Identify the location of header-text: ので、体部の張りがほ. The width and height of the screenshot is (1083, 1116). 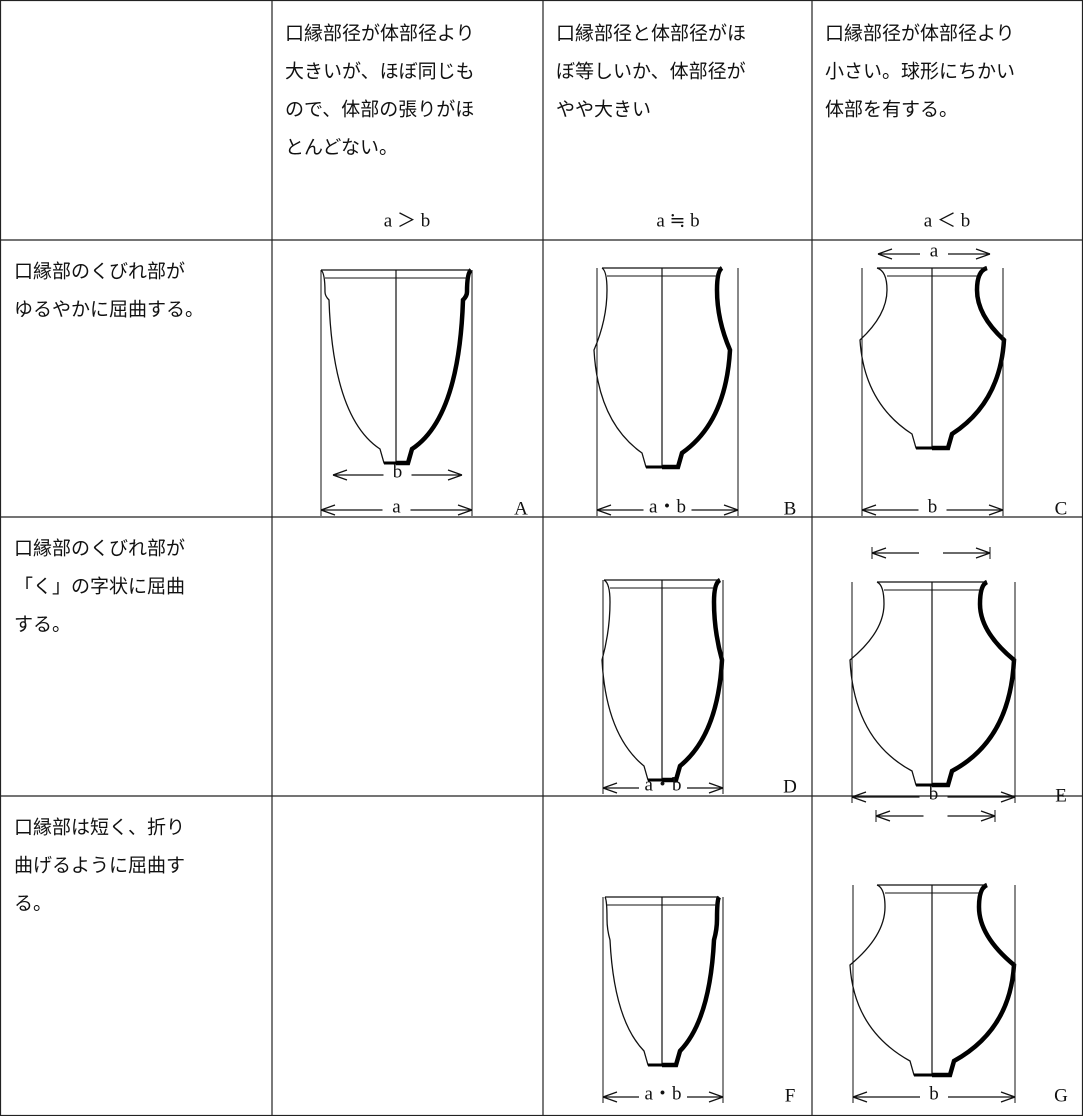
(379, 109).